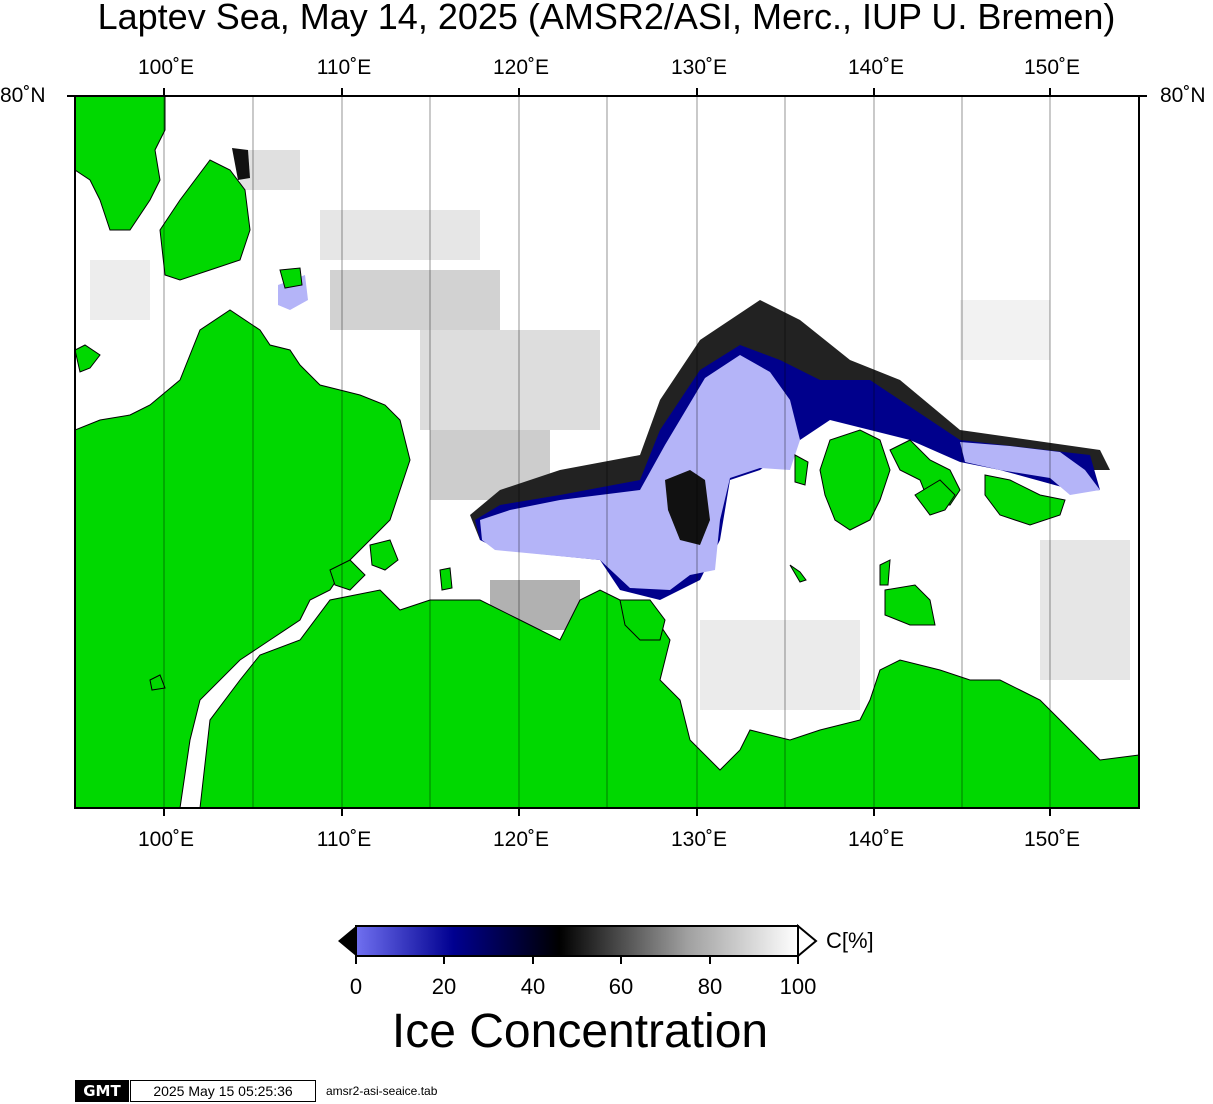 Image resolution: width=1213 pixels, height=1104 pixels. What do you see at coordinates (533, 986) in the screenshot?
I see `colorbar-tick-40: 40` at bounding box center [533, 986].